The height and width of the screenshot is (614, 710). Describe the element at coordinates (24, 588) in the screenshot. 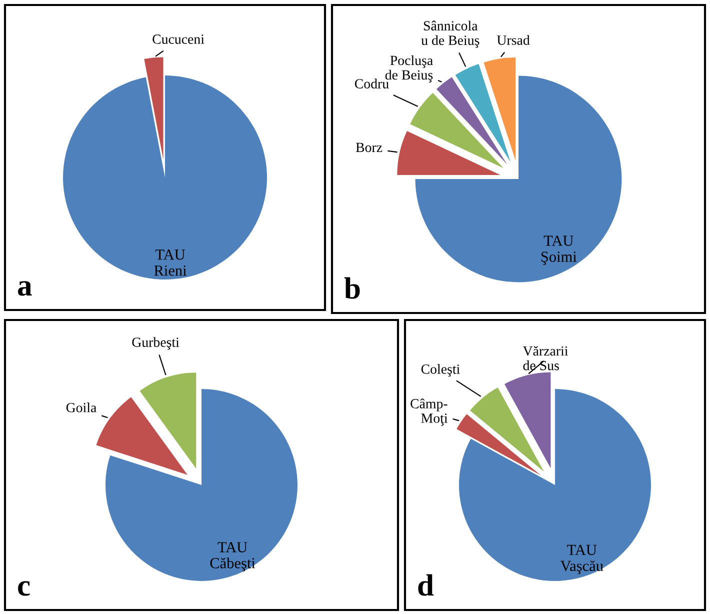

I see `text: c` at that location.